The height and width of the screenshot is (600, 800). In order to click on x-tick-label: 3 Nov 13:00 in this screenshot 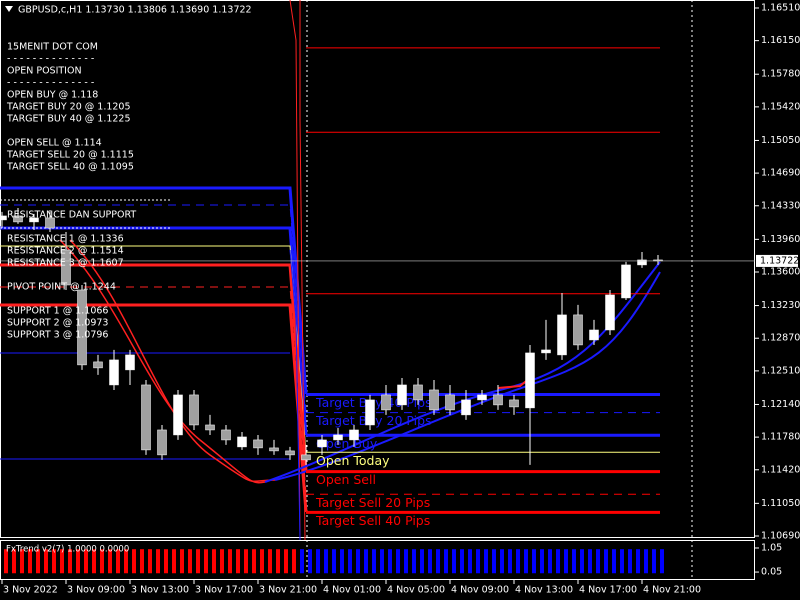, I will do `click(160, 590)`.